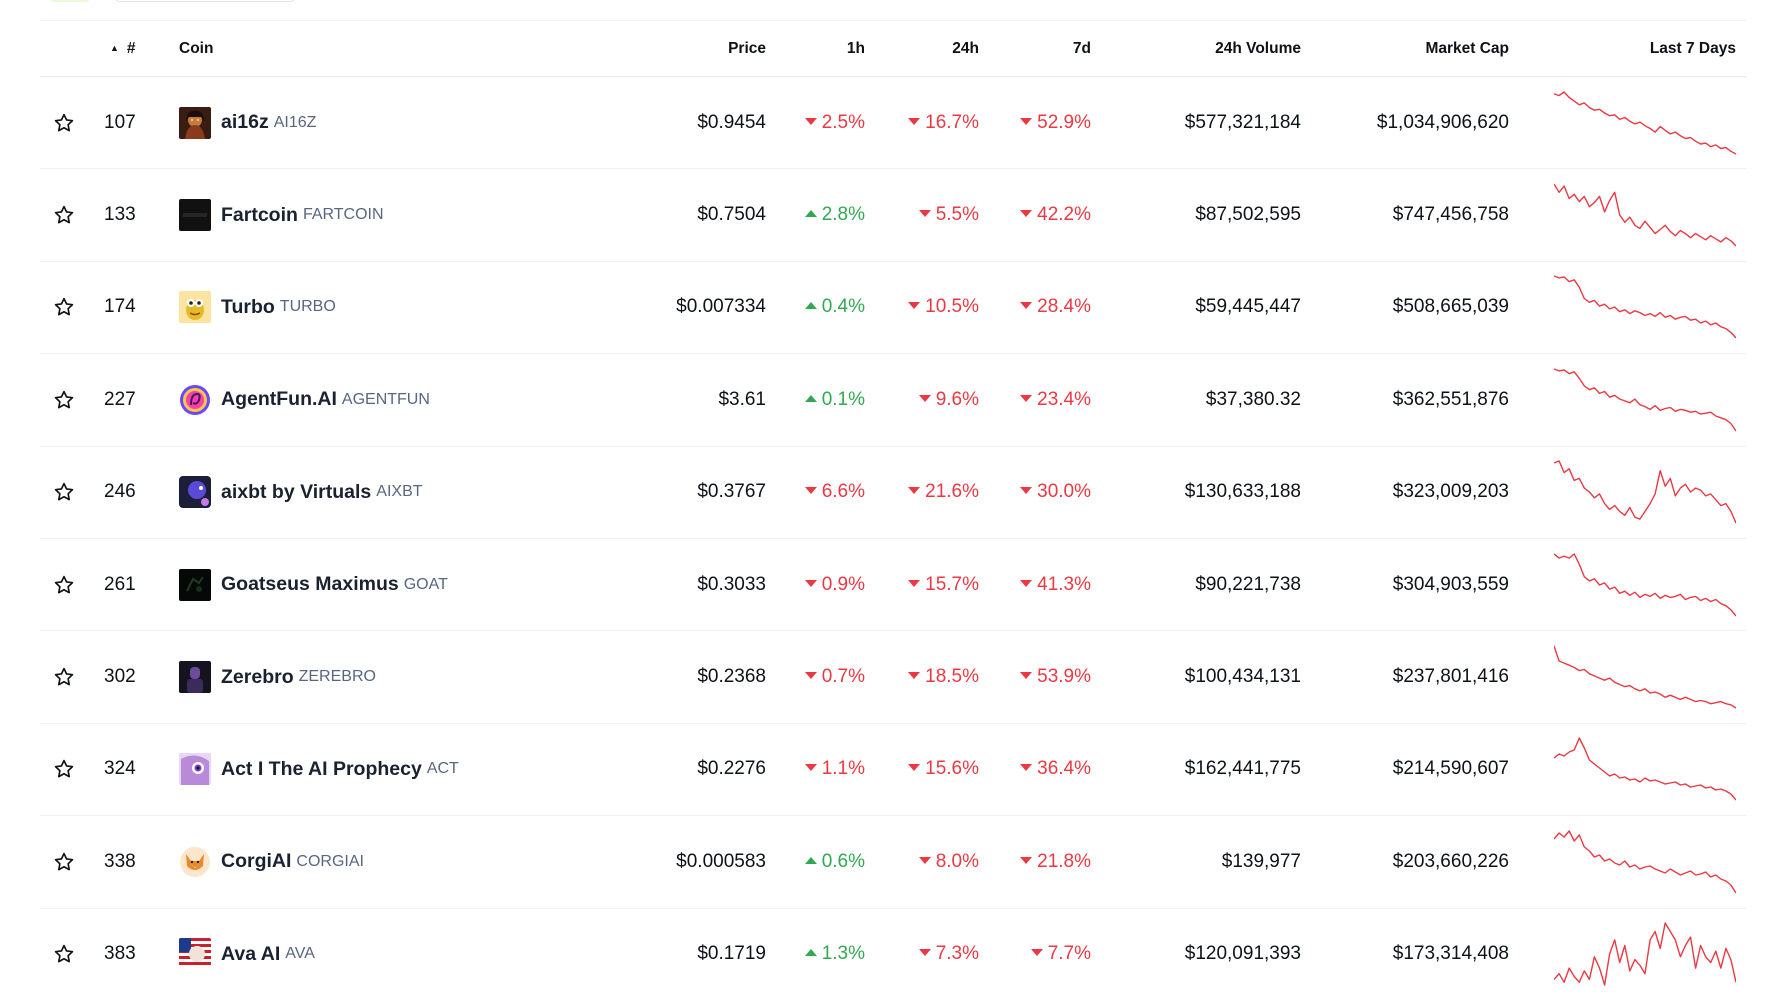 The image size is (1780, 1000). I want to click on coin-cell: AgentFun.AI AGENTFUN, so click(368, 400).